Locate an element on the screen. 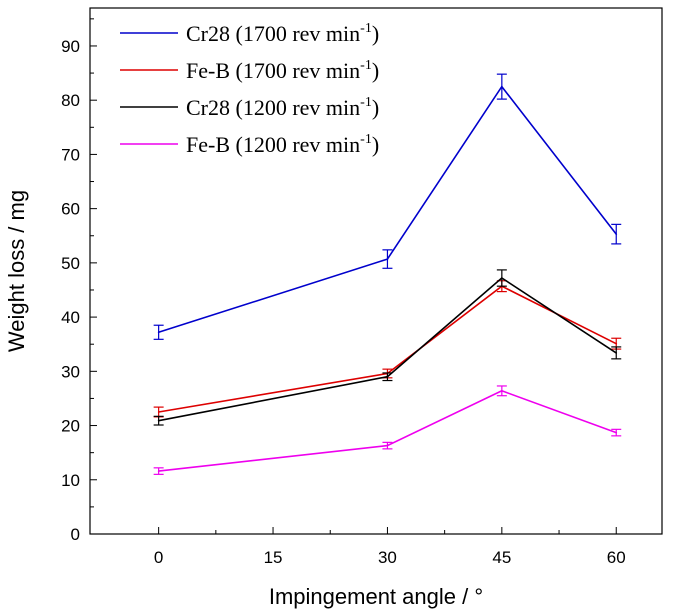  x-tick-label: 15 is located at coordinates (273, 557).